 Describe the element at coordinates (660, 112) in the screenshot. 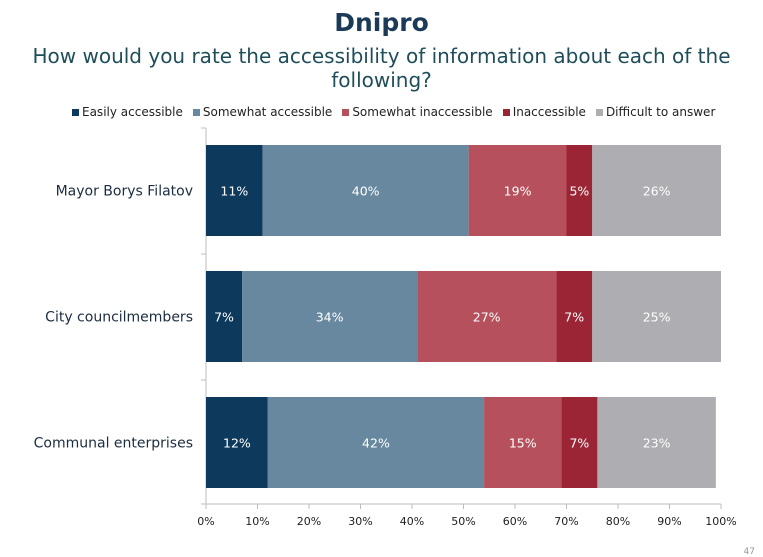

I see `legend-label: Difficult to answer` at that location.